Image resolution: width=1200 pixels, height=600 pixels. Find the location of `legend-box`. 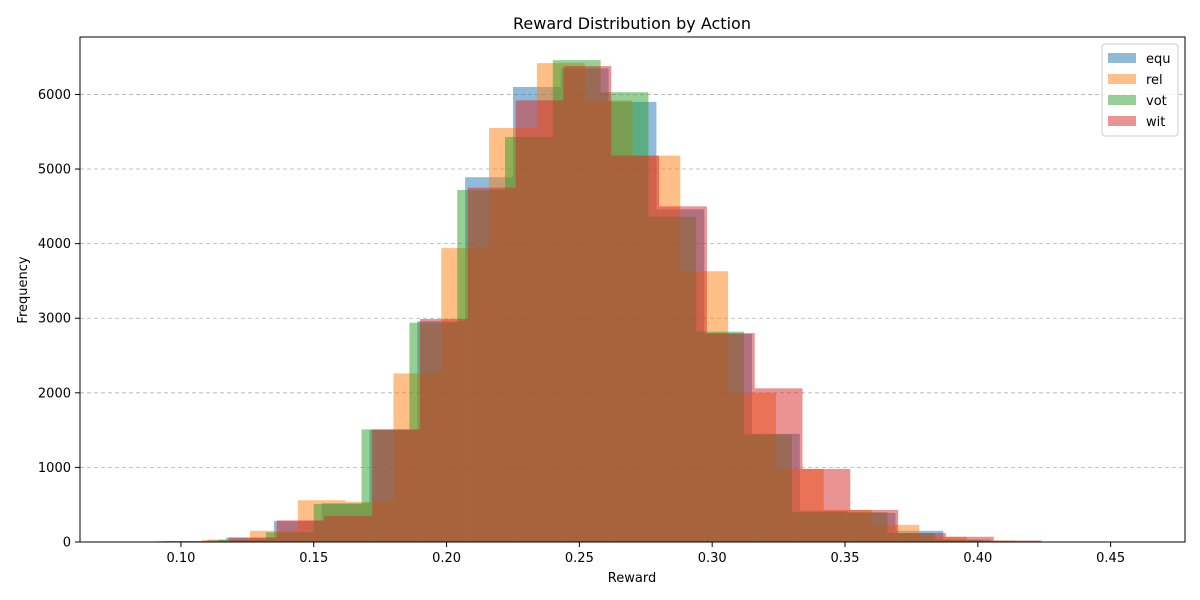

legend-box is located at coordinates (1140, 90).